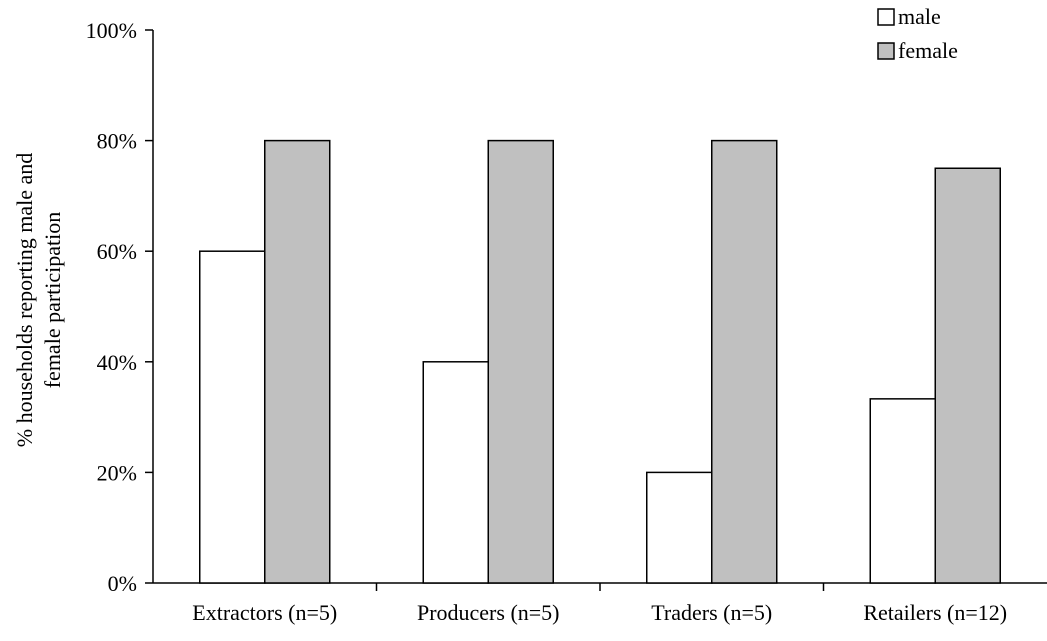 The image size is (1047, 641). Describe the element at coordinates (928, 50) in the screenshot. I see `legend-label-female: female` at that location.